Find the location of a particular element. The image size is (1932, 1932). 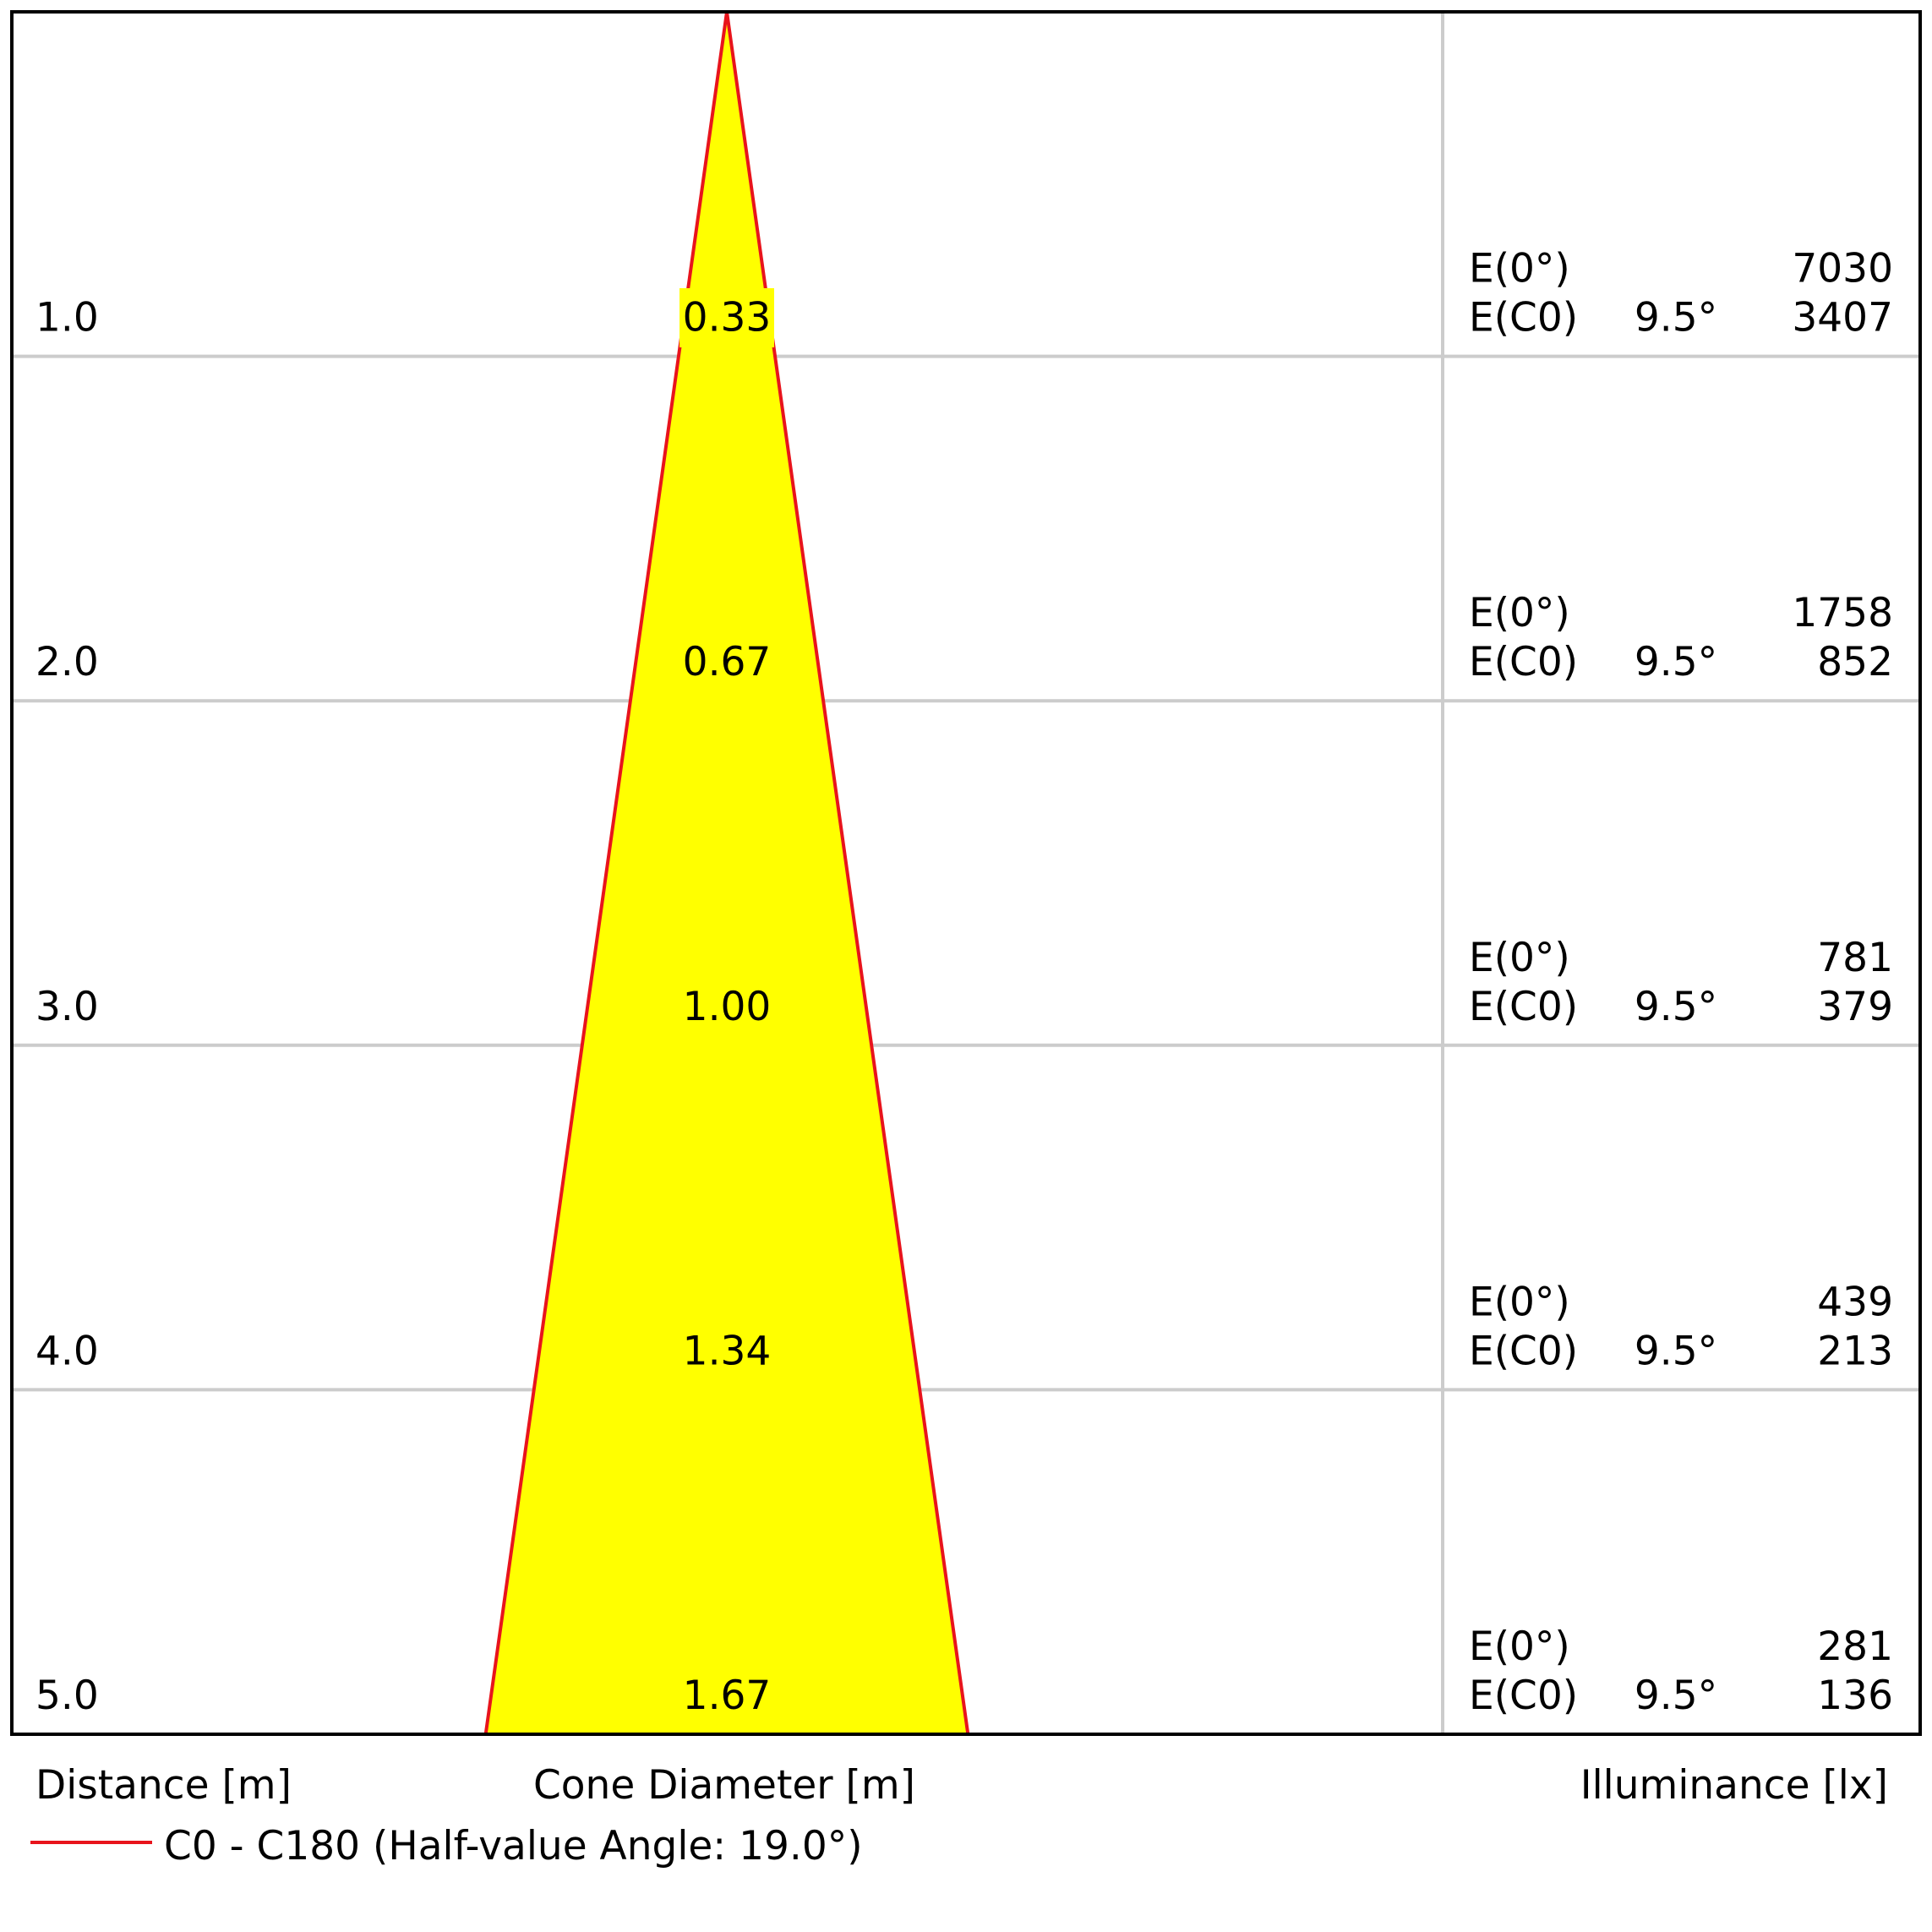

cone-diameter-label: 0.33 is located at coordinates (727, 318).